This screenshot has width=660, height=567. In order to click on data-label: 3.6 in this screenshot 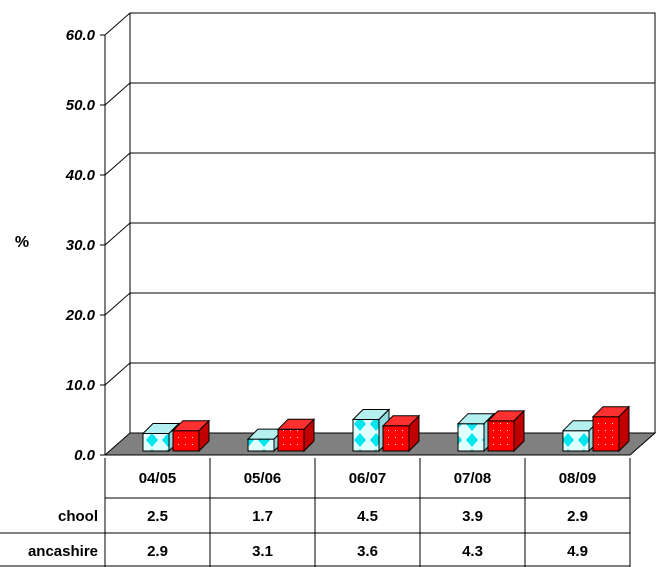, I will do `click(367, 551)`.